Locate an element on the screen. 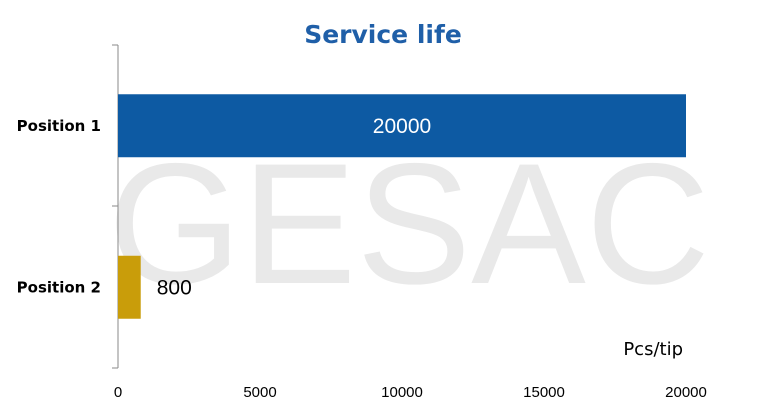 The image size is (758, 413). chart-title: Service life is located at coordinates (383, 34).